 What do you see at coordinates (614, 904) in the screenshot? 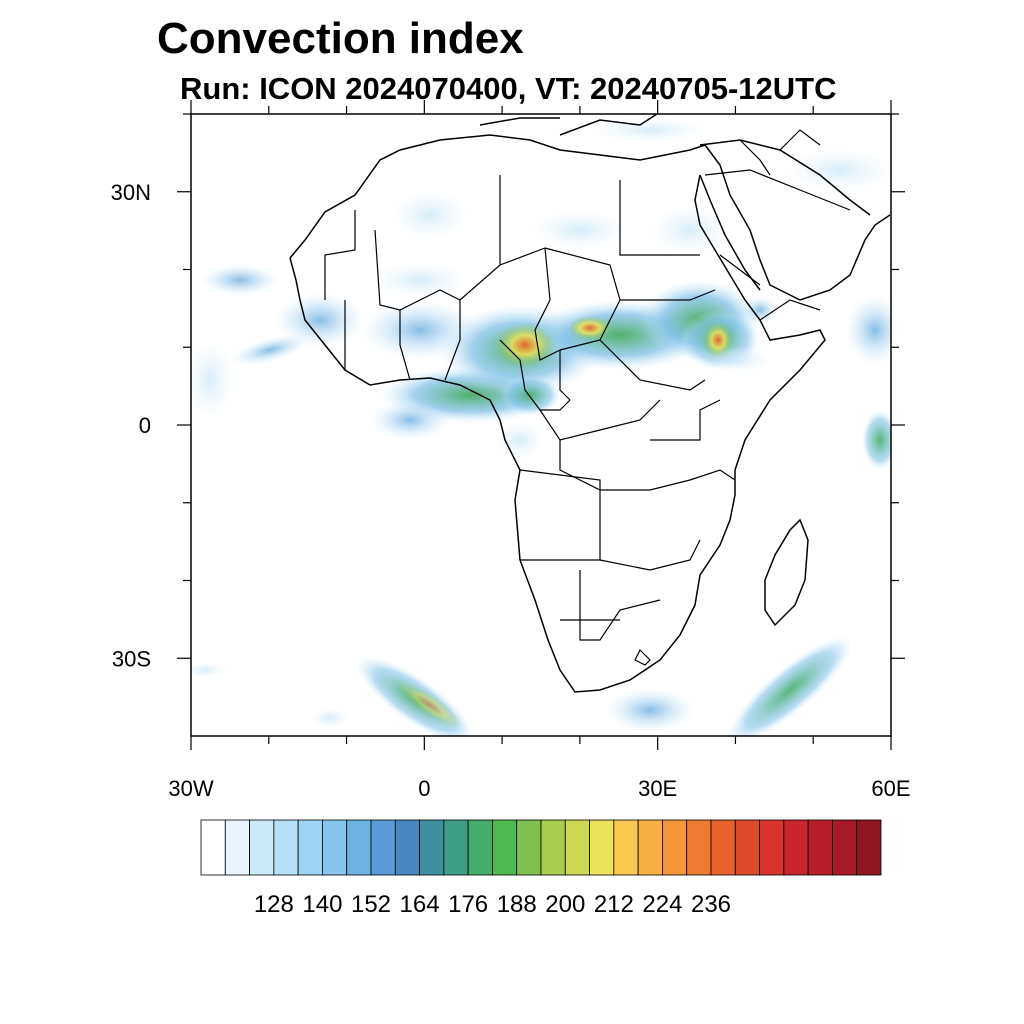
I see `colorbar-label: 212` at bounding box center [614, 904].